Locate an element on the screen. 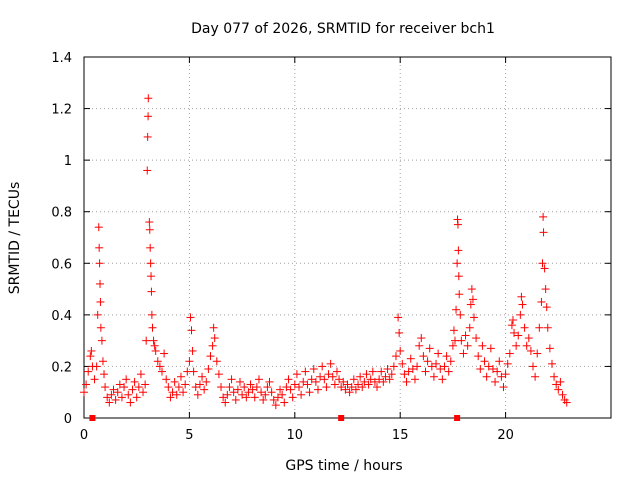 The height and width of the screenshot is (480, 640). y-tick-label: 0.6 is located at coordinates (61, 264).